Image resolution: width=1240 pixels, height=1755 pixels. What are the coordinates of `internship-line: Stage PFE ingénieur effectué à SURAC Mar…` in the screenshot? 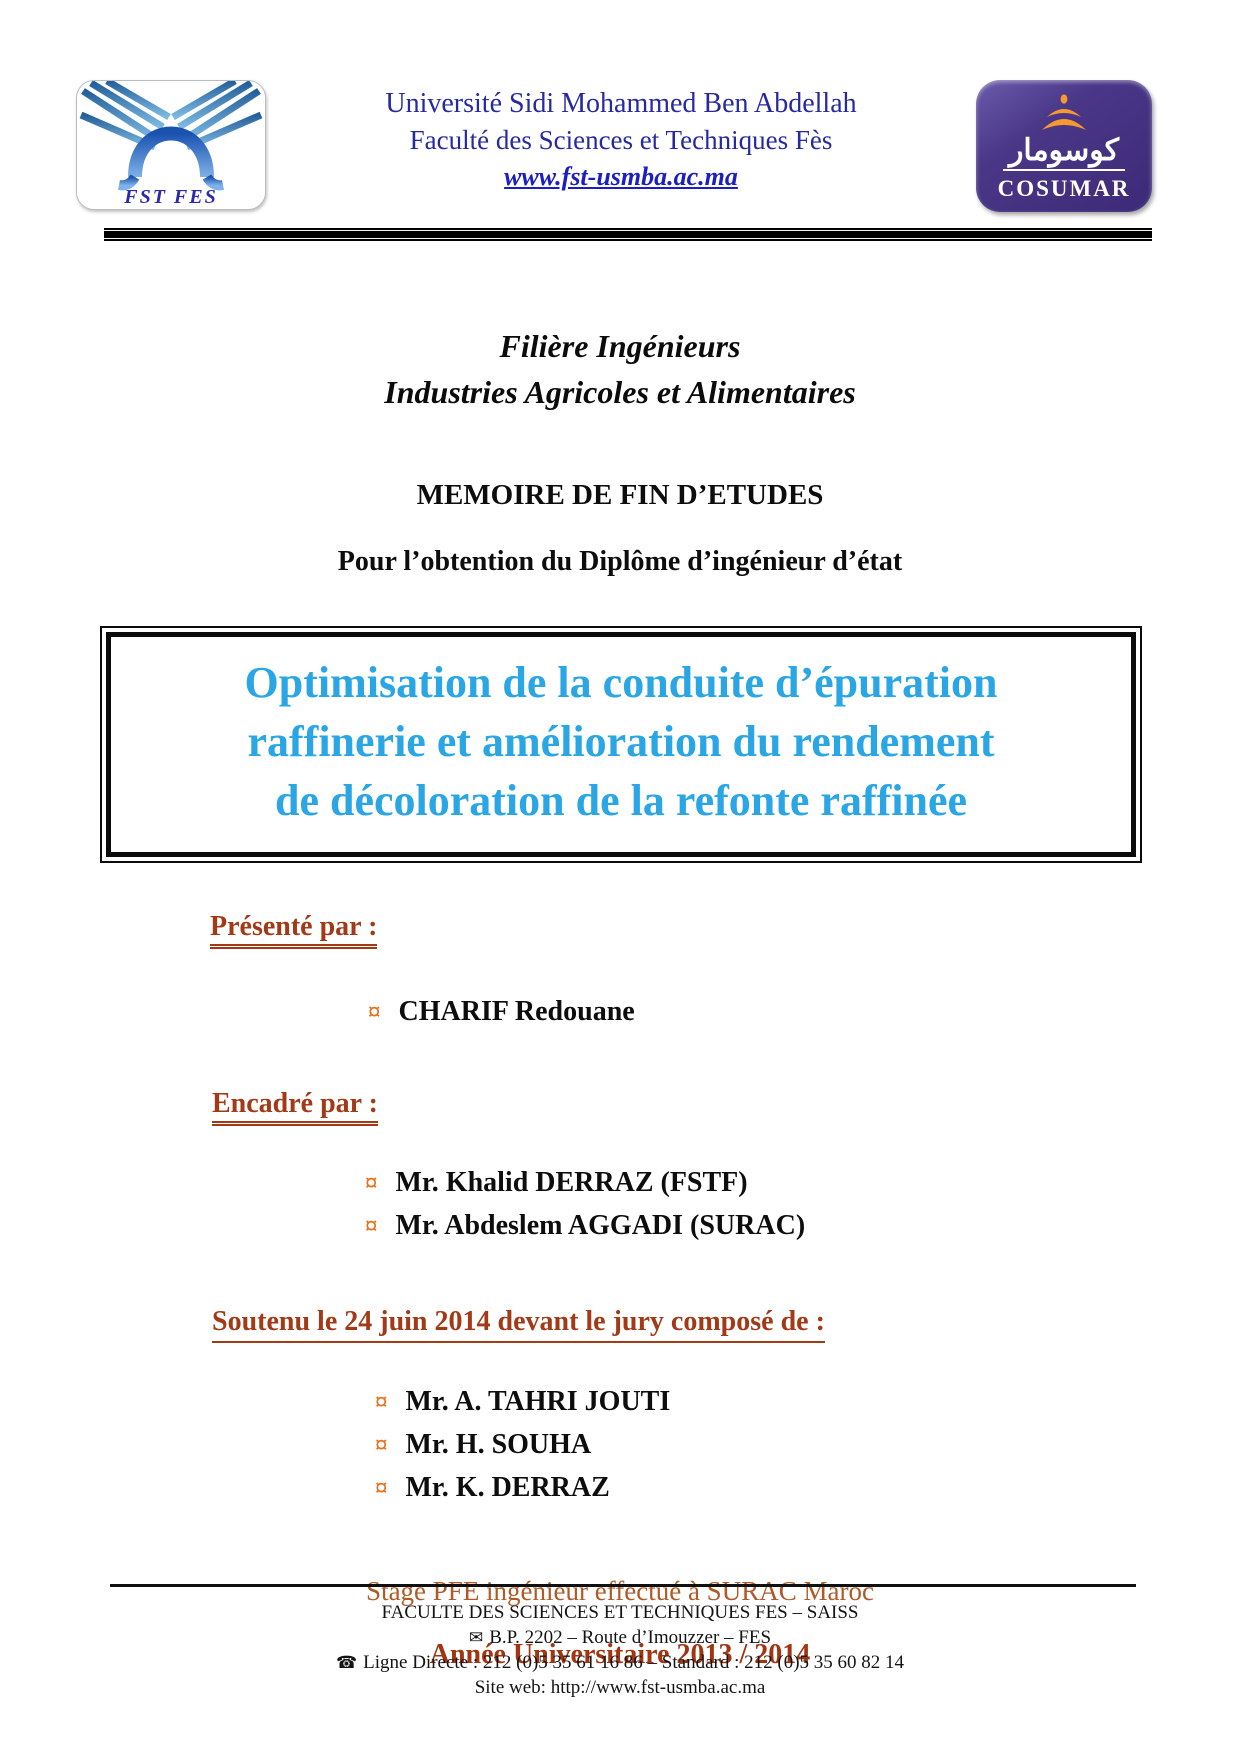 It's located at (620, 1591).